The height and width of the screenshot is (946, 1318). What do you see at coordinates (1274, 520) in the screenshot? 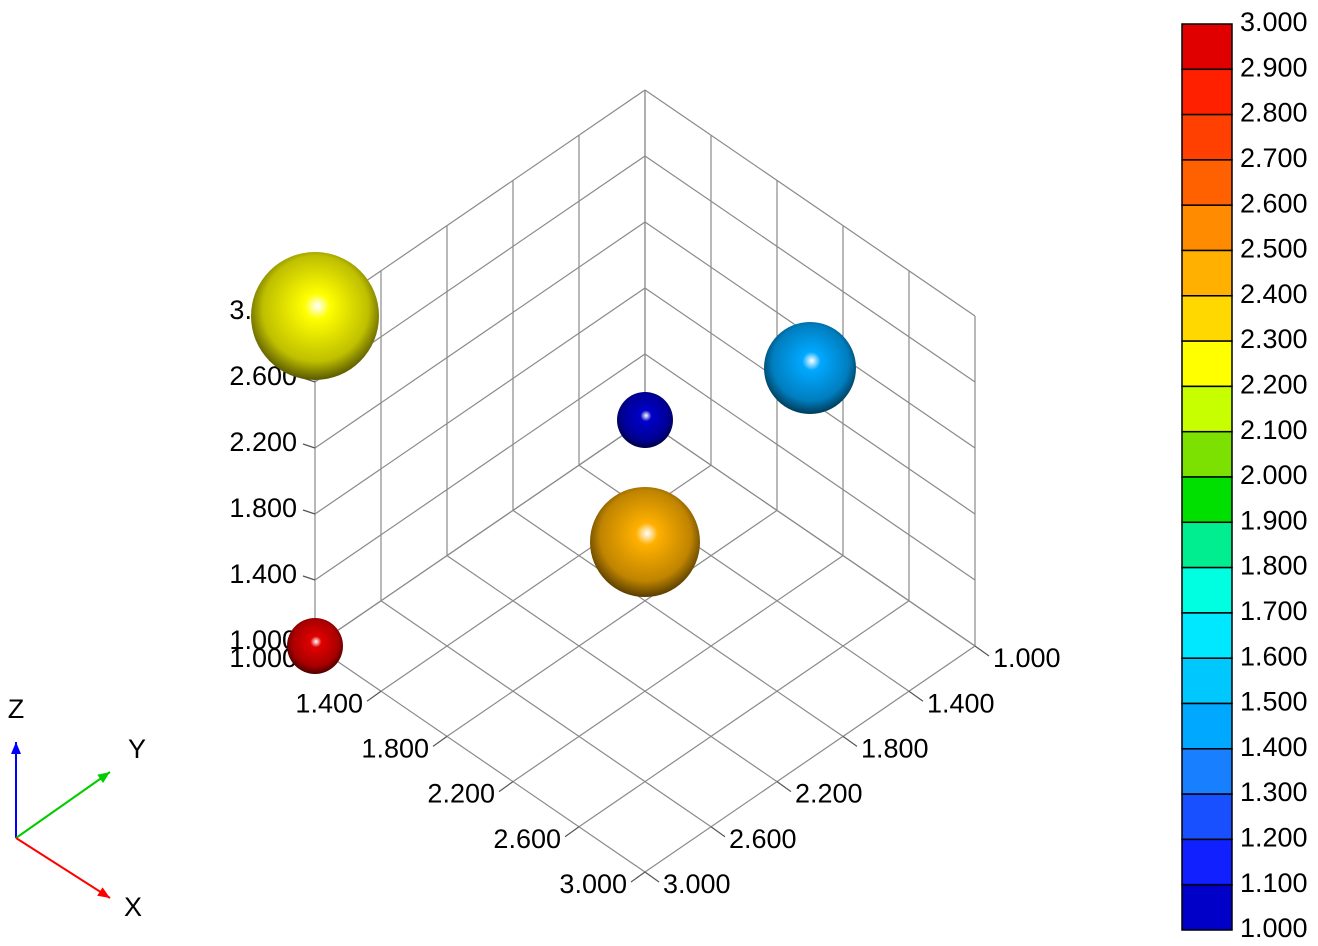
I see `colorbar-label: 1.900` at bounding box center [1274, 520].